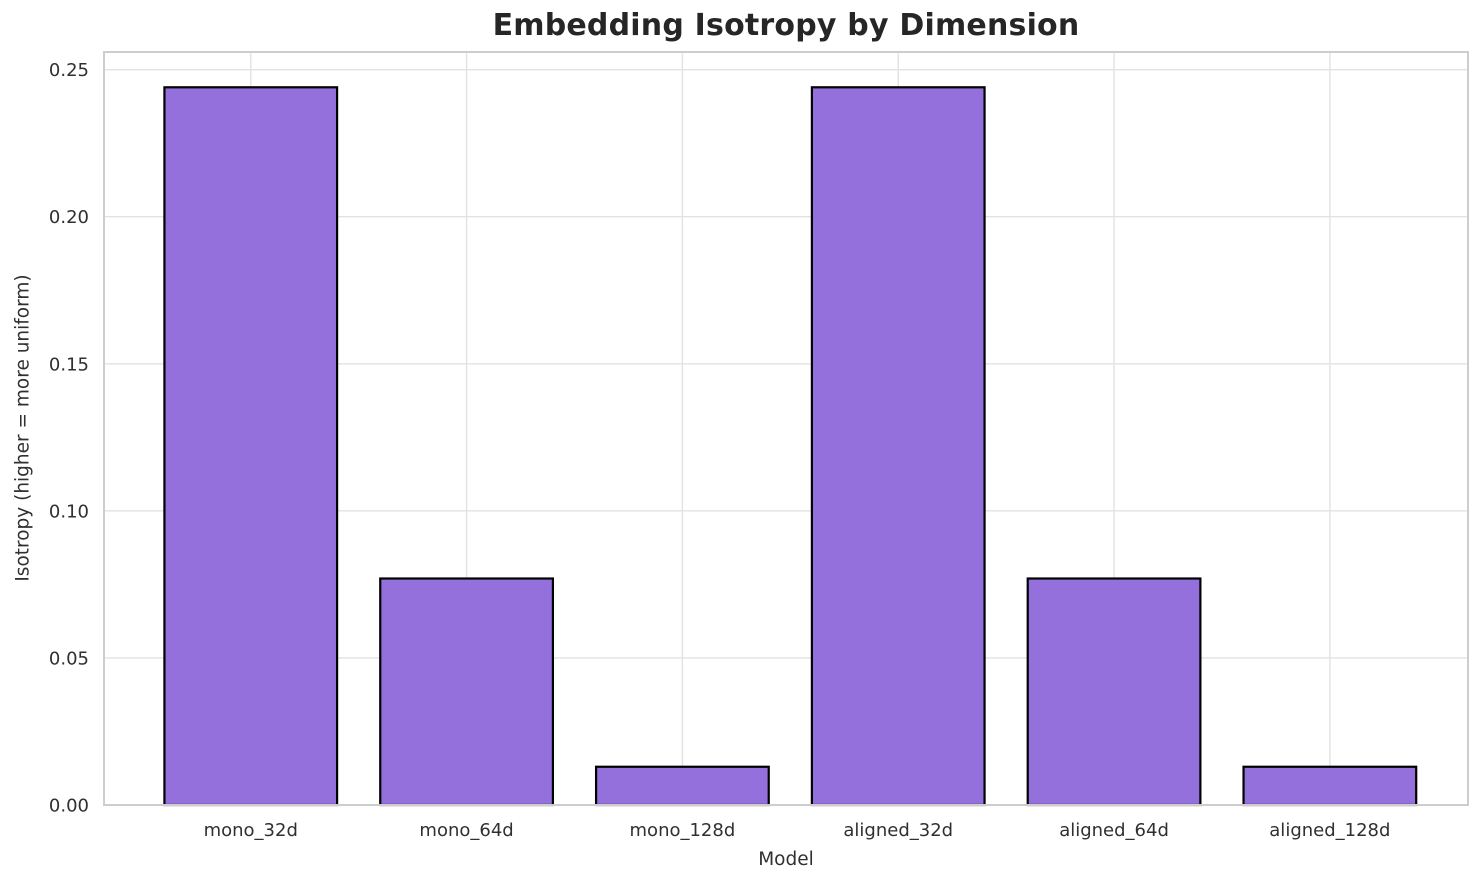  Describe the element at coordinates (466, 830) in the screenshot. I see `xtick-label-mono_64d: mono_64d` at that location.